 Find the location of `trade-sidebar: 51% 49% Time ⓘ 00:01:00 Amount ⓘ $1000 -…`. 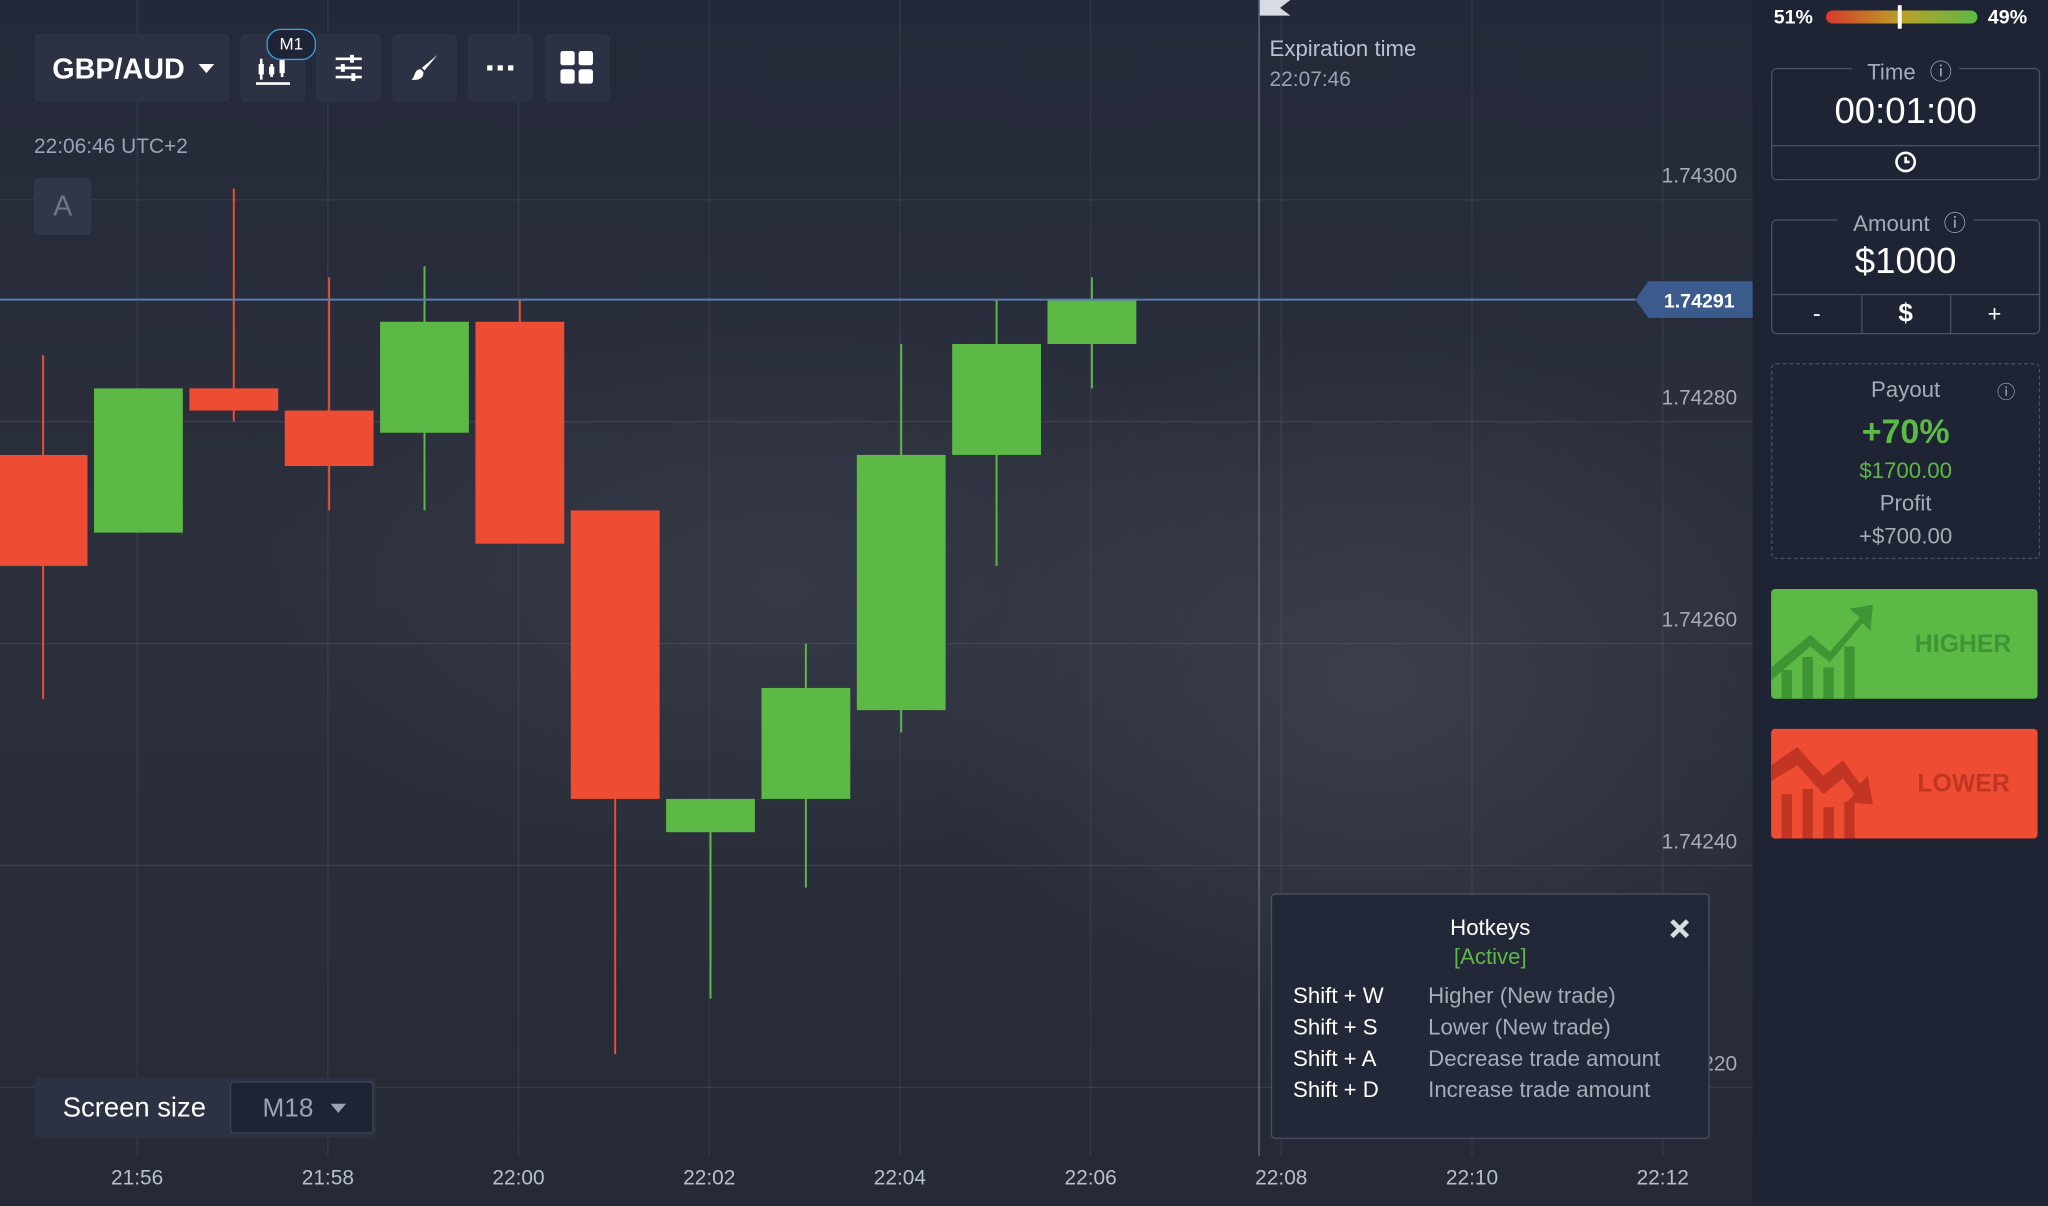

trade-sidebar: 51% 49% Time ⓘ 00:01:00 Amount ⓘ $1000 -… is located at coordinates (1900, 603).